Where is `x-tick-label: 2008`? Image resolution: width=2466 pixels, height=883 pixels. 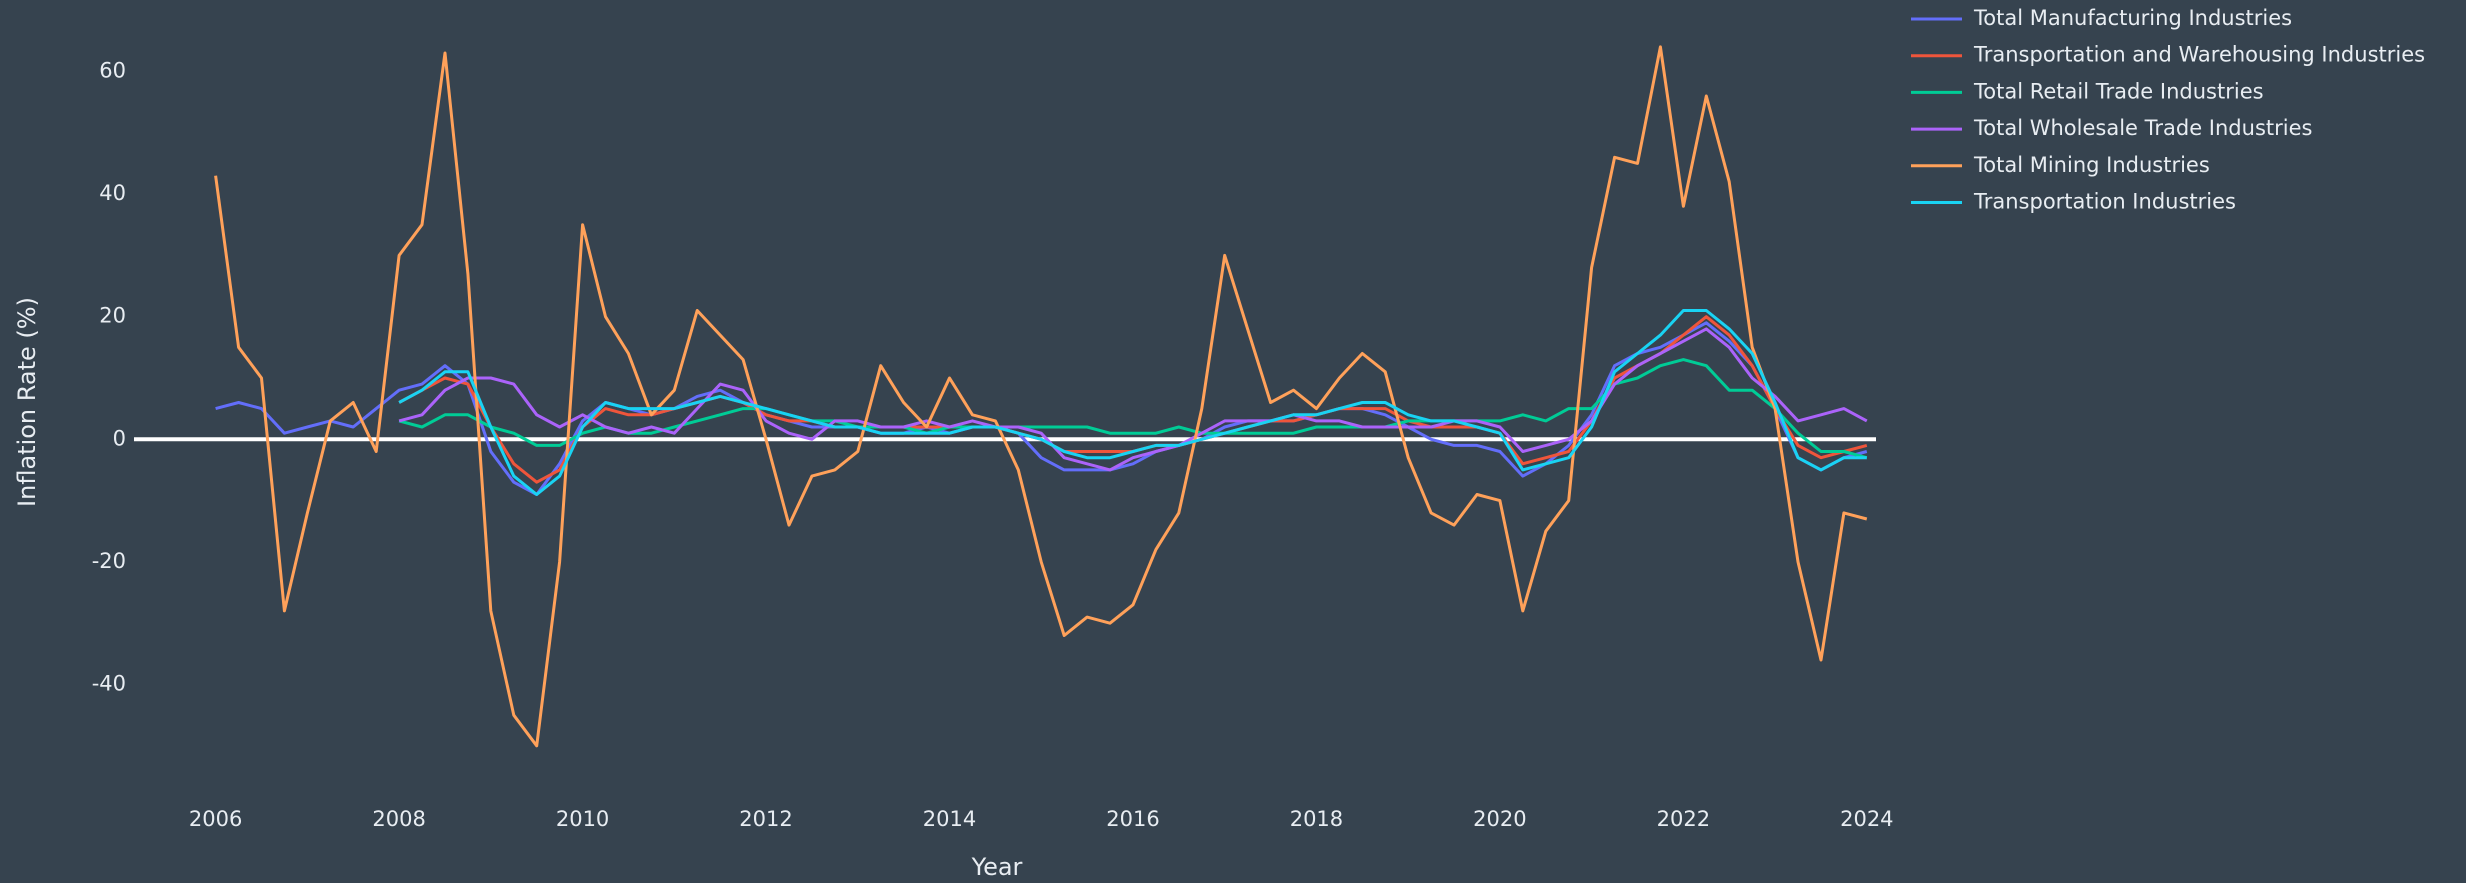
x-tick-label: 2008 is located at coordinates (398, 819).